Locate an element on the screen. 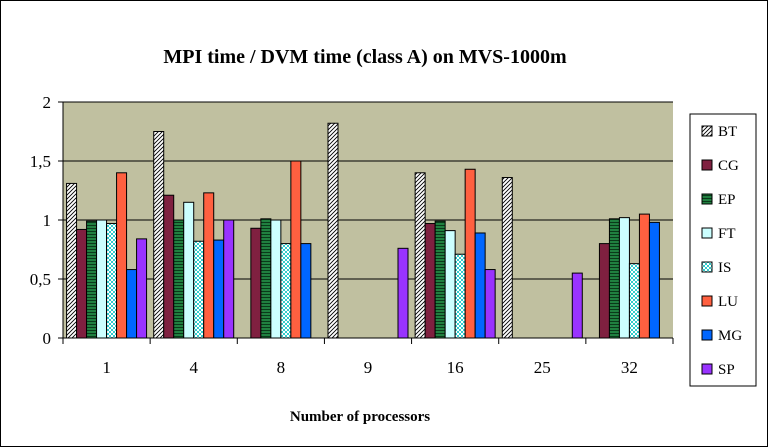  y-tick-label: 0 is located at coordinates (47, 338).